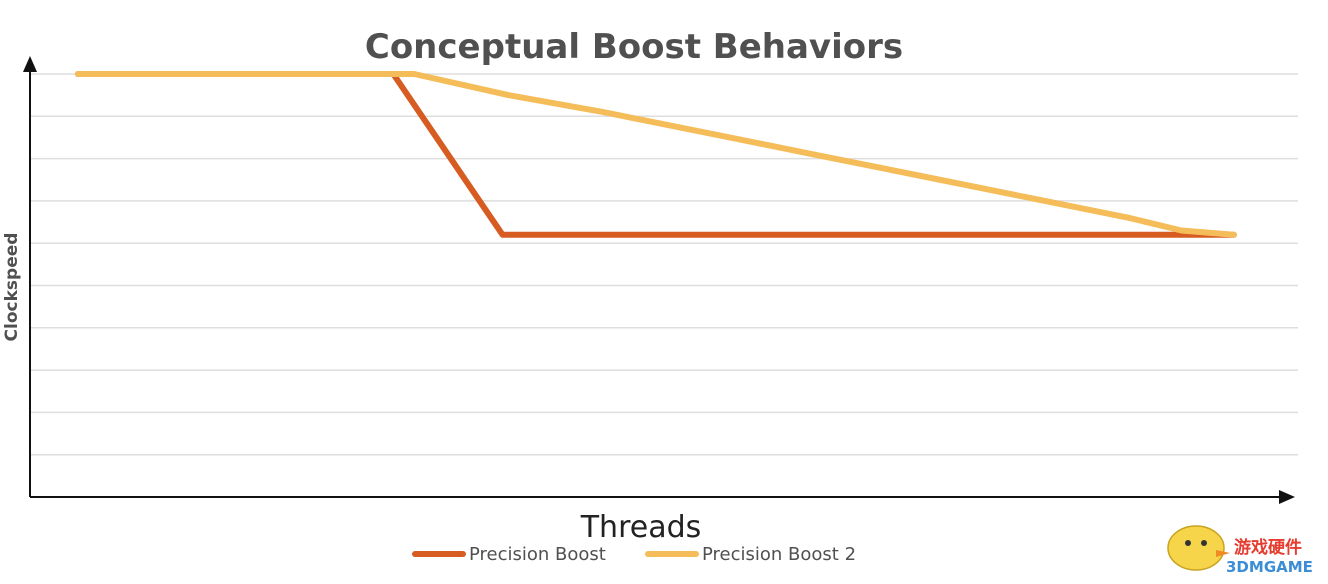  Describe the element at coordinates (1196, 548) in the screenshot. I see `mascot-icon` at that location.